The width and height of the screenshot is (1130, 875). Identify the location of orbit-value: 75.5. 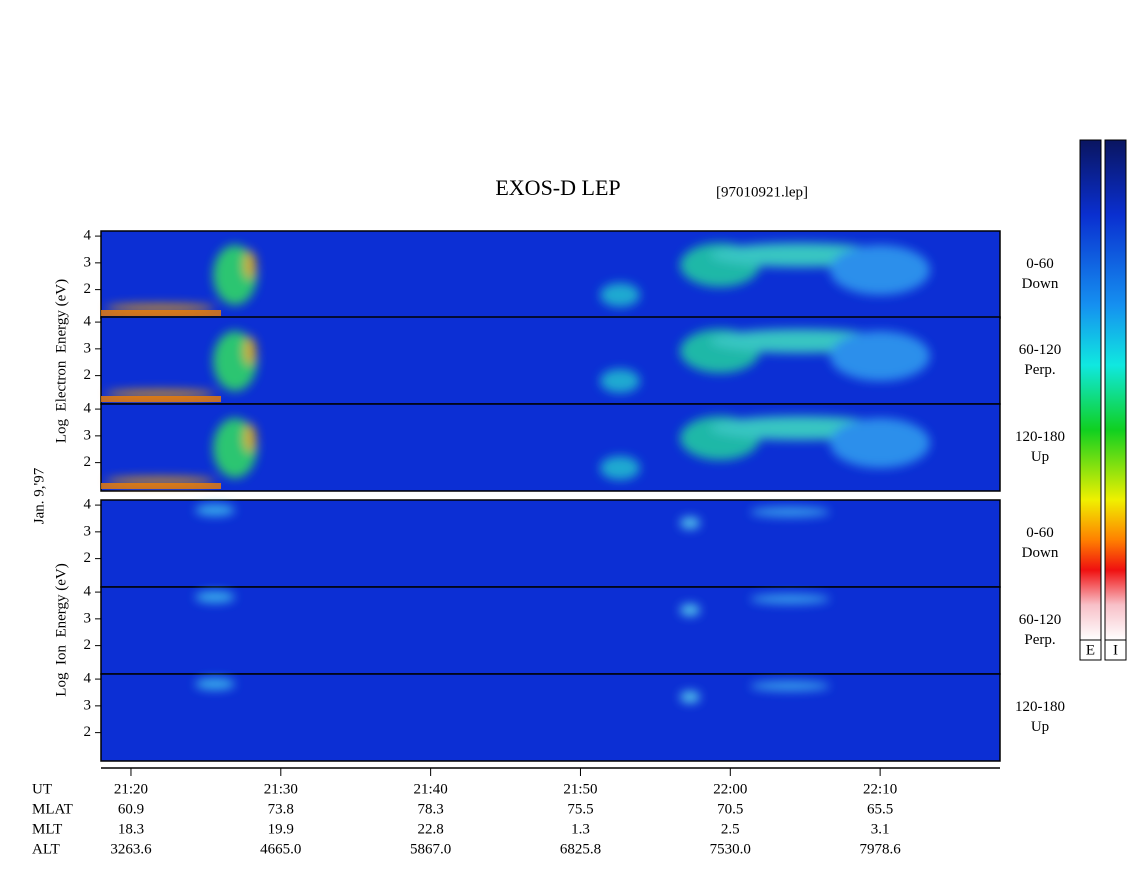
(580, 809).